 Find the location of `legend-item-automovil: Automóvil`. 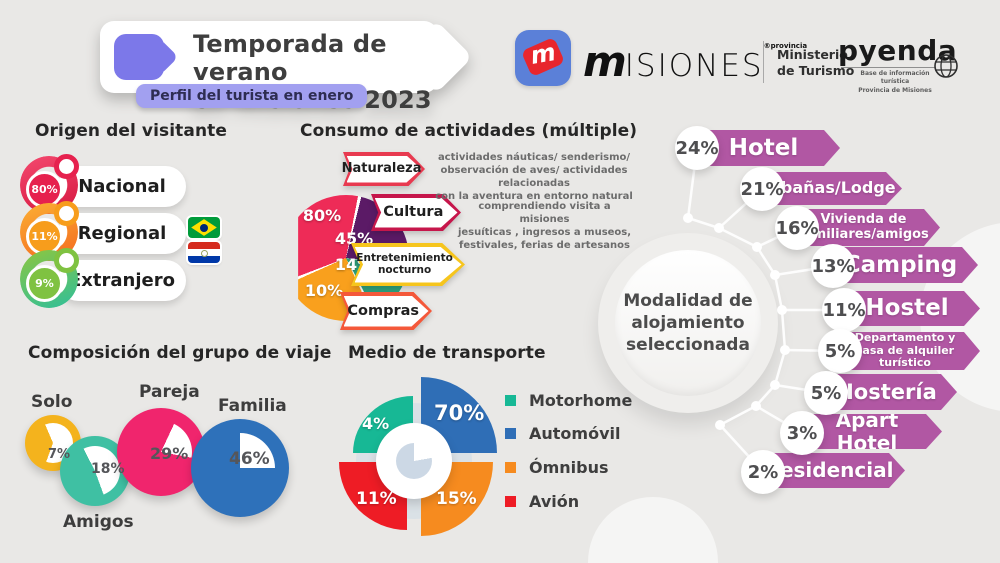

legend-item-automovil: Automóvil is located at coordinates (562, 433).